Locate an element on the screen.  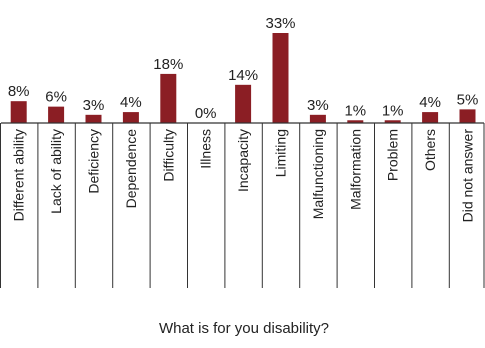
category-label: Difficulty is located at coordinates (168, 155).